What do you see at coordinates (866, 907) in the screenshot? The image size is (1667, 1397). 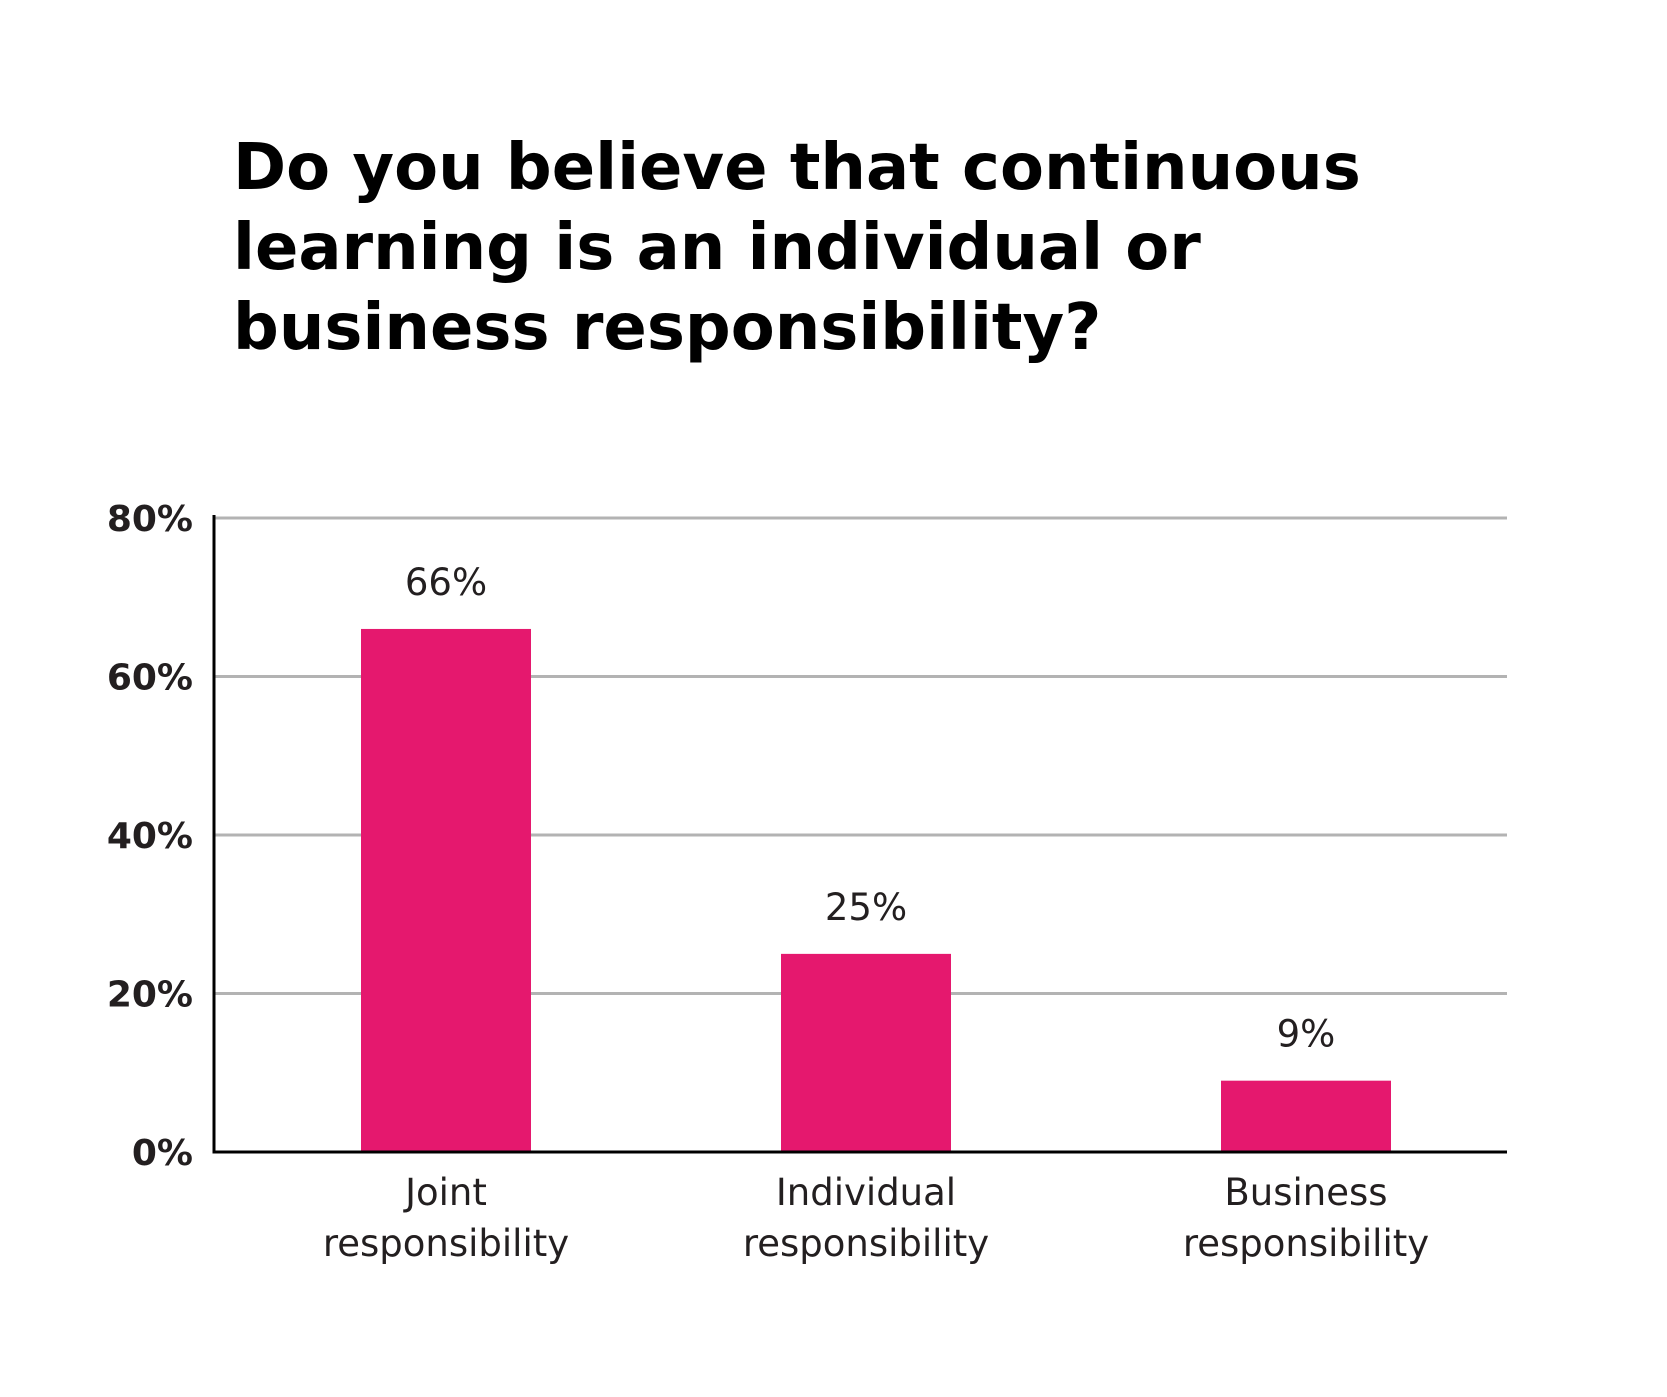 I see `data-label: 25%` at bounding box center [866, 907].